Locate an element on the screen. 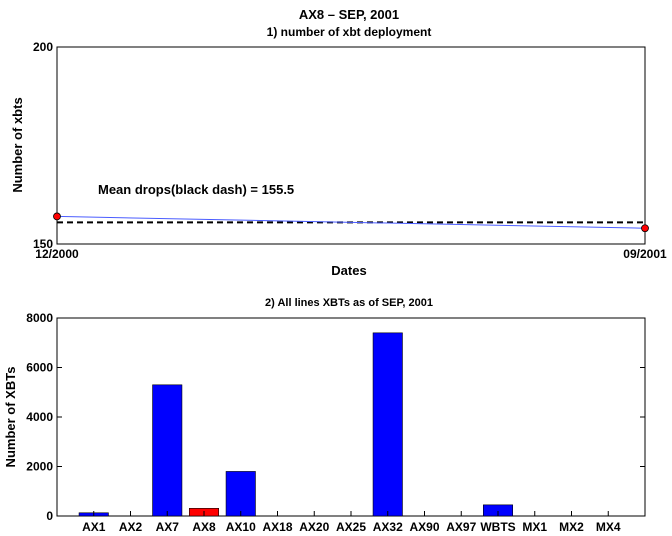  chart2-xtick-label: AX25 is located at coordinates (351, 527).